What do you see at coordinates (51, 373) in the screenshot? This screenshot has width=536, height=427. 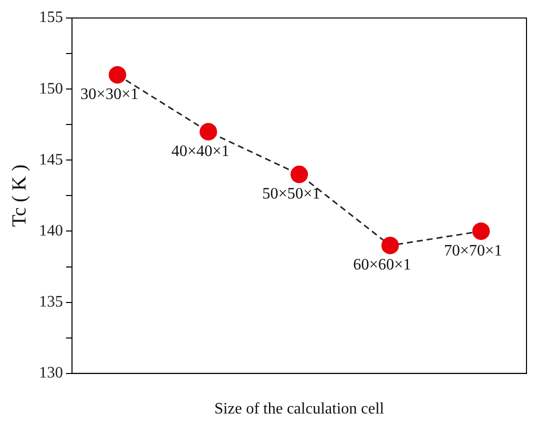 I see `y-tick-label: 130` at bounding box center [51, 373].